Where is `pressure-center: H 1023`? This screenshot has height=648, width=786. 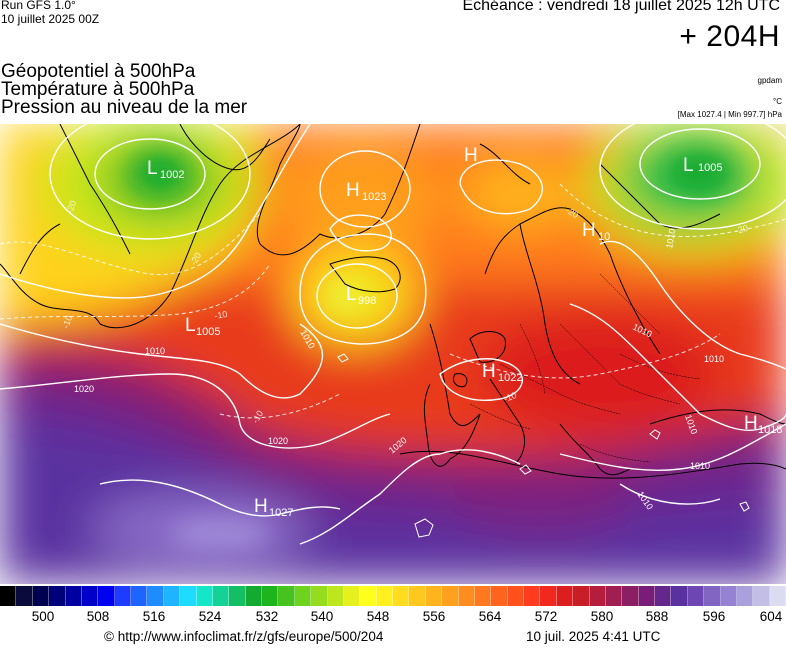 pressure-center: H 1023 is located at coordinates (366, 191).